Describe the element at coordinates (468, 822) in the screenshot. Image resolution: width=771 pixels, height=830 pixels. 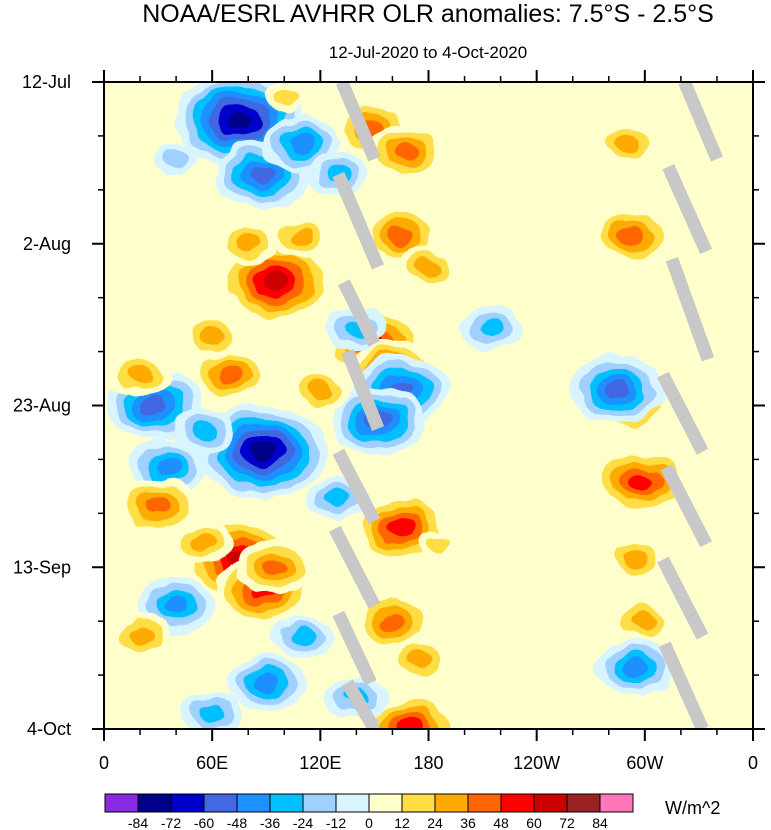
I see `colorbar-label: 36` at that location.